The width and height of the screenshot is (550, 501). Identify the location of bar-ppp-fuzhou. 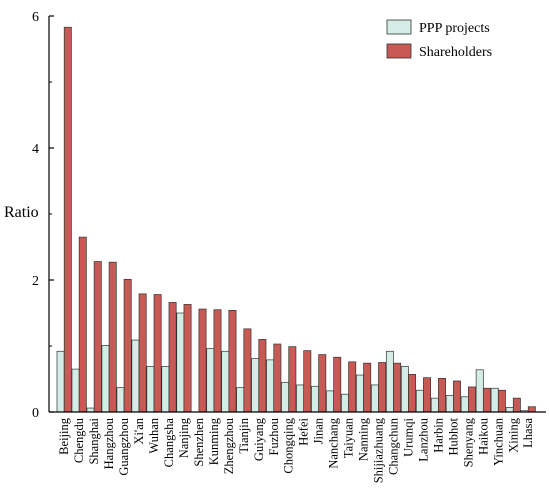
(270, 386).